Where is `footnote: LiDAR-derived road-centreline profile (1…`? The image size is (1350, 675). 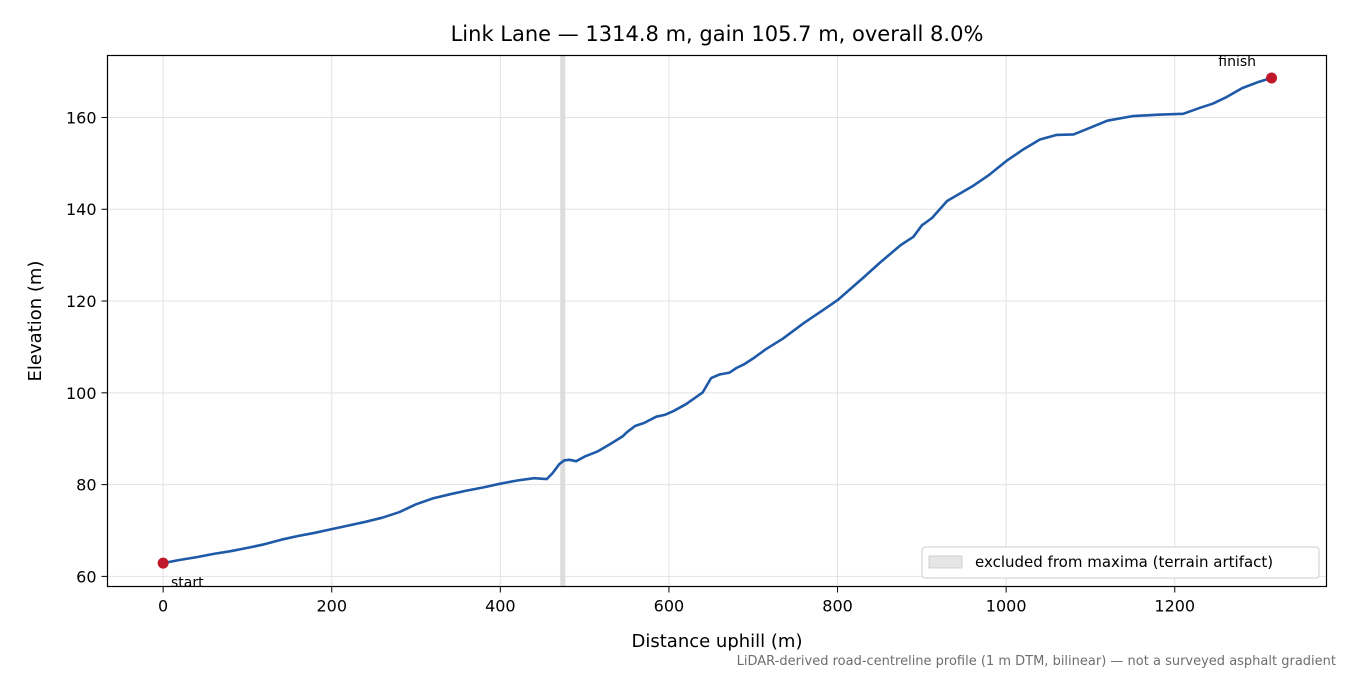
footnote: LiDAR-derived road-centreline profile (1… is located at coordinates (1036, 661).